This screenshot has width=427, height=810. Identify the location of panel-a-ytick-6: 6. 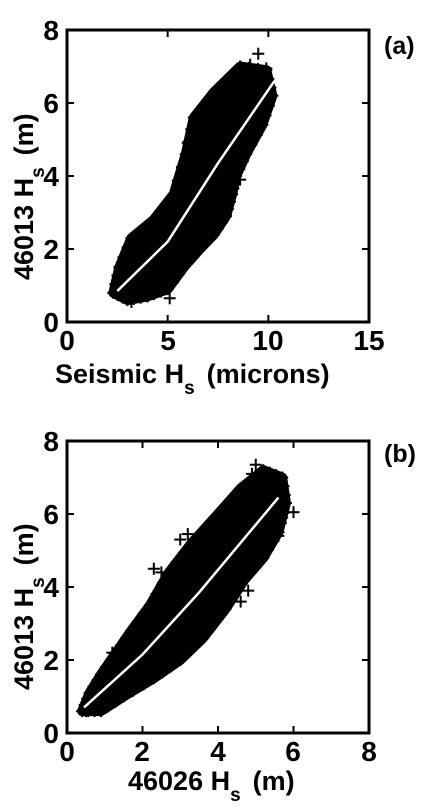
(51, 103).